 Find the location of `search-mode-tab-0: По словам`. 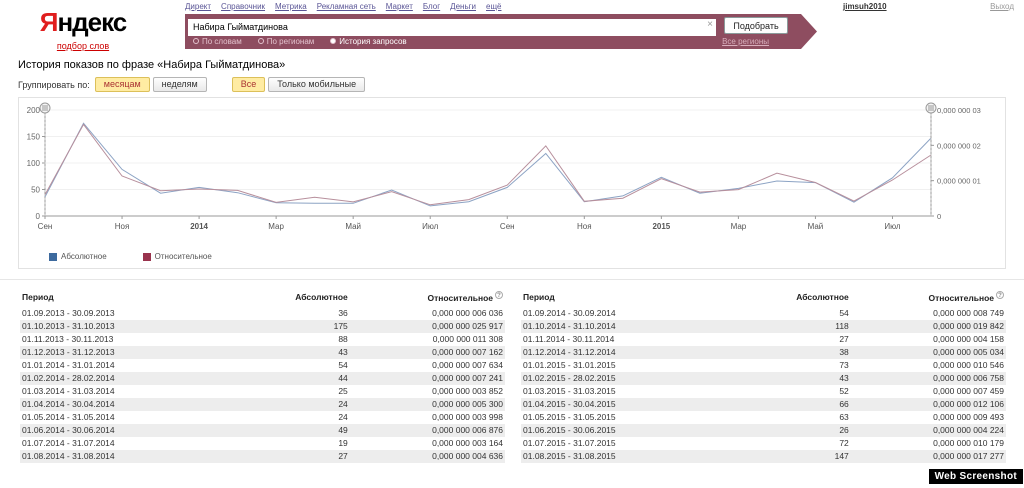

search-mode-tab-0: По словам is located at coordinates (217, 41).